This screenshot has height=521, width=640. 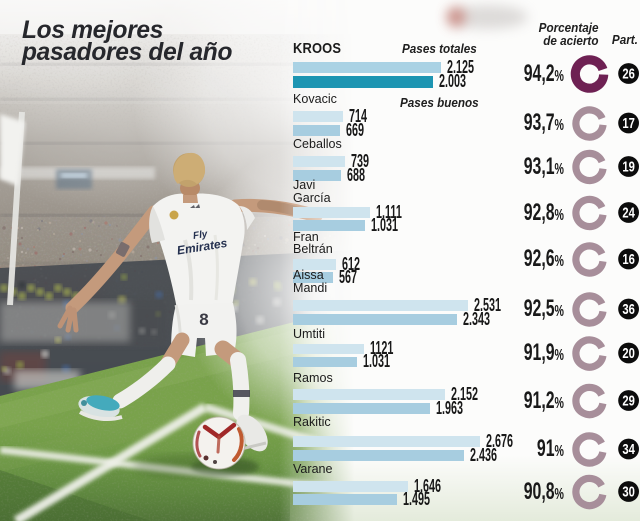 What do you see at coordinates (628, 168) in the screenshot?
I see `svg-text: 19` at bounding box center [628, 168].